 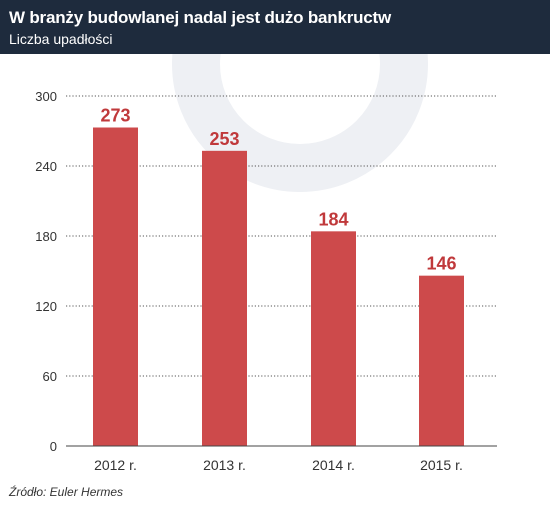 What do you see at coordinates (61, 39) in the screenshot?
I see `chart-subtitle: Liczba upadłości` at bounding box center [61, 39].